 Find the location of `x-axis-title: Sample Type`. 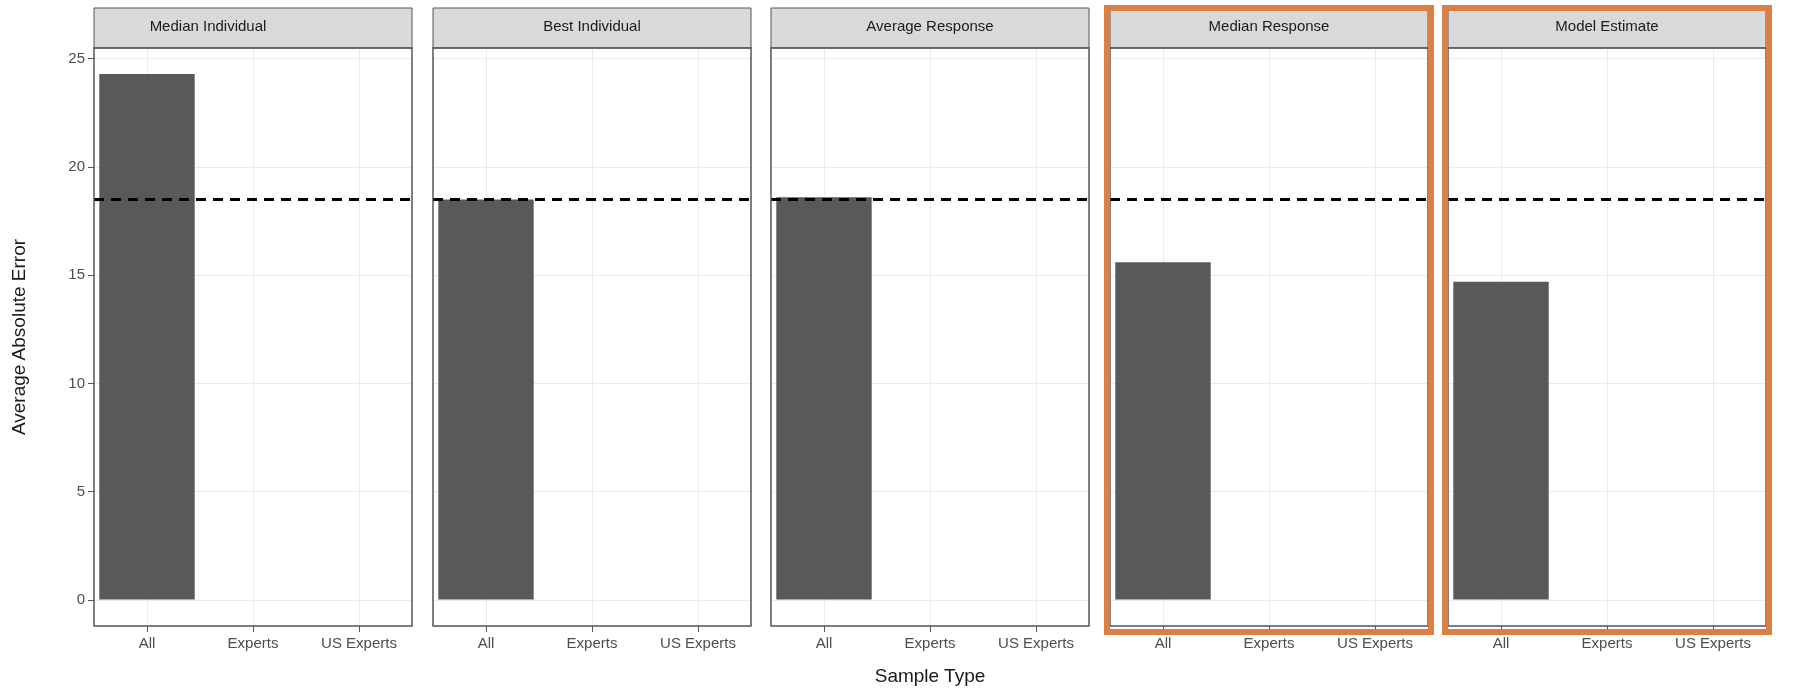

x-axis-title: Sample Type is located at coordinates (930, 675).